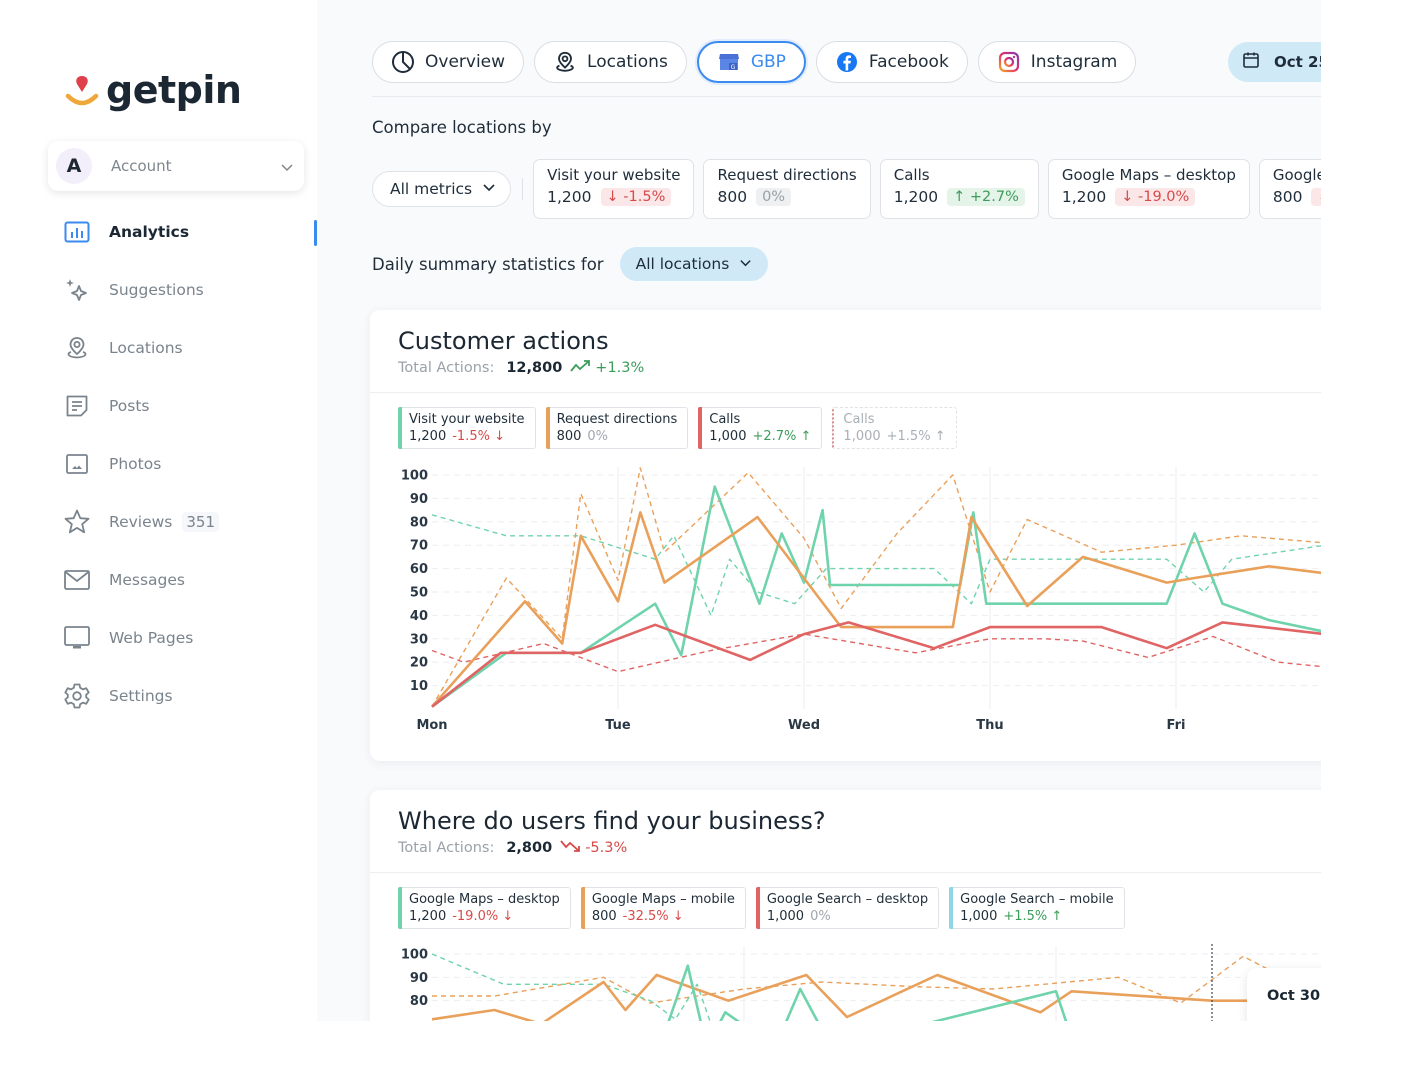 The image size is (1414, 1074). What do you see at coordinates (77, 580) in the screenshot?
I see `mail-icon` at bounding box center [77, 580].